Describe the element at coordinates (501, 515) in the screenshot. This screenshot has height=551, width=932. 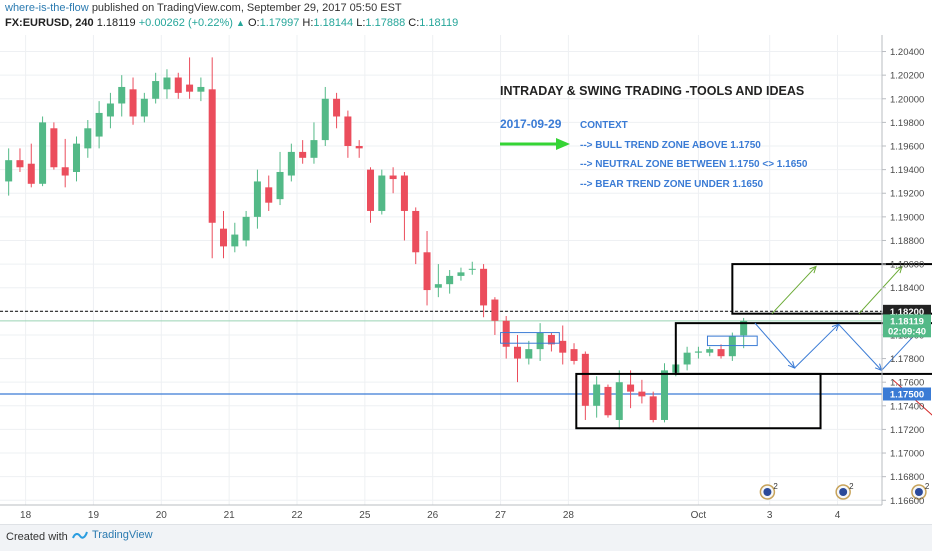
I see `time-tick-label: 27` at that location.